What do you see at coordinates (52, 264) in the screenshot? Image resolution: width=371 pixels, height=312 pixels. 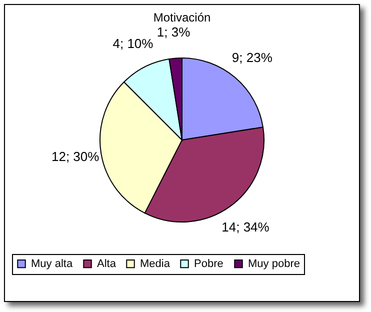 I see `legend-label: Muy alta` at bounding box center [52, 264].